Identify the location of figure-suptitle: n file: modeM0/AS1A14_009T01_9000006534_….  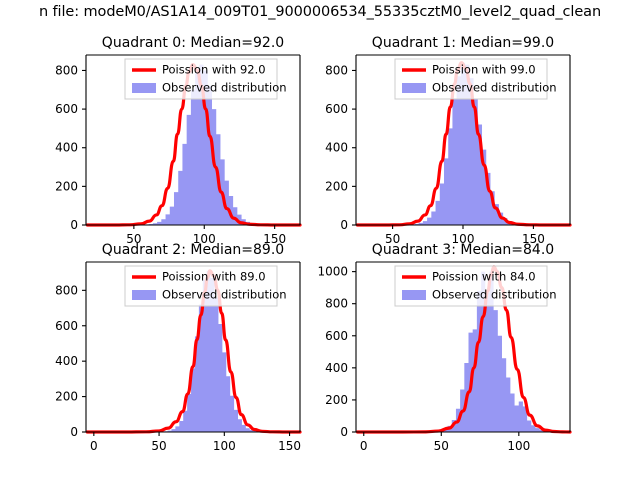
(320, 12).